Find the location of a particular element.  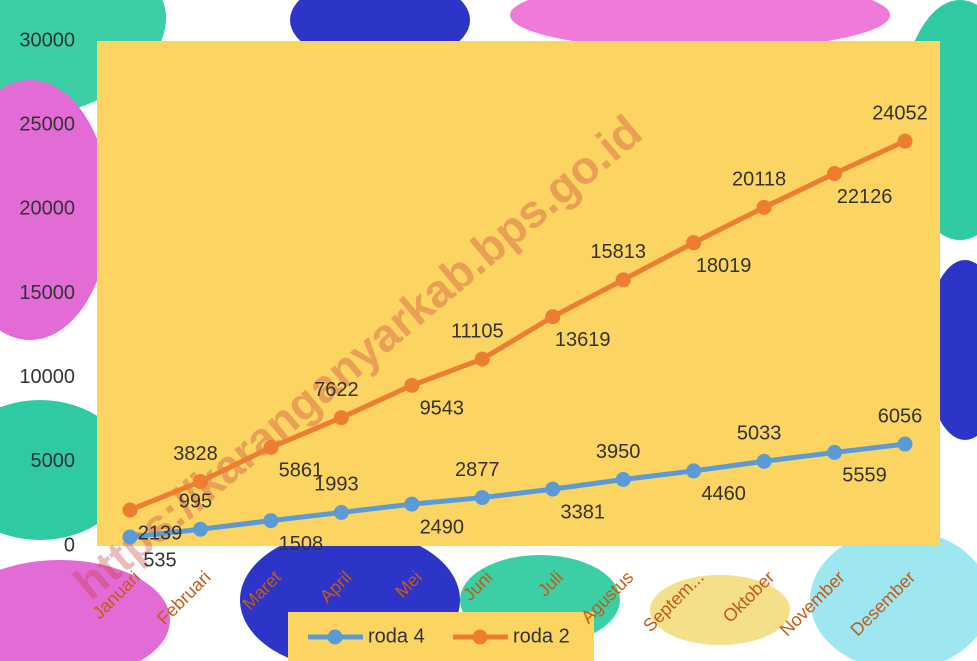

data-label: 22126 is located at coordinates (865, 197).